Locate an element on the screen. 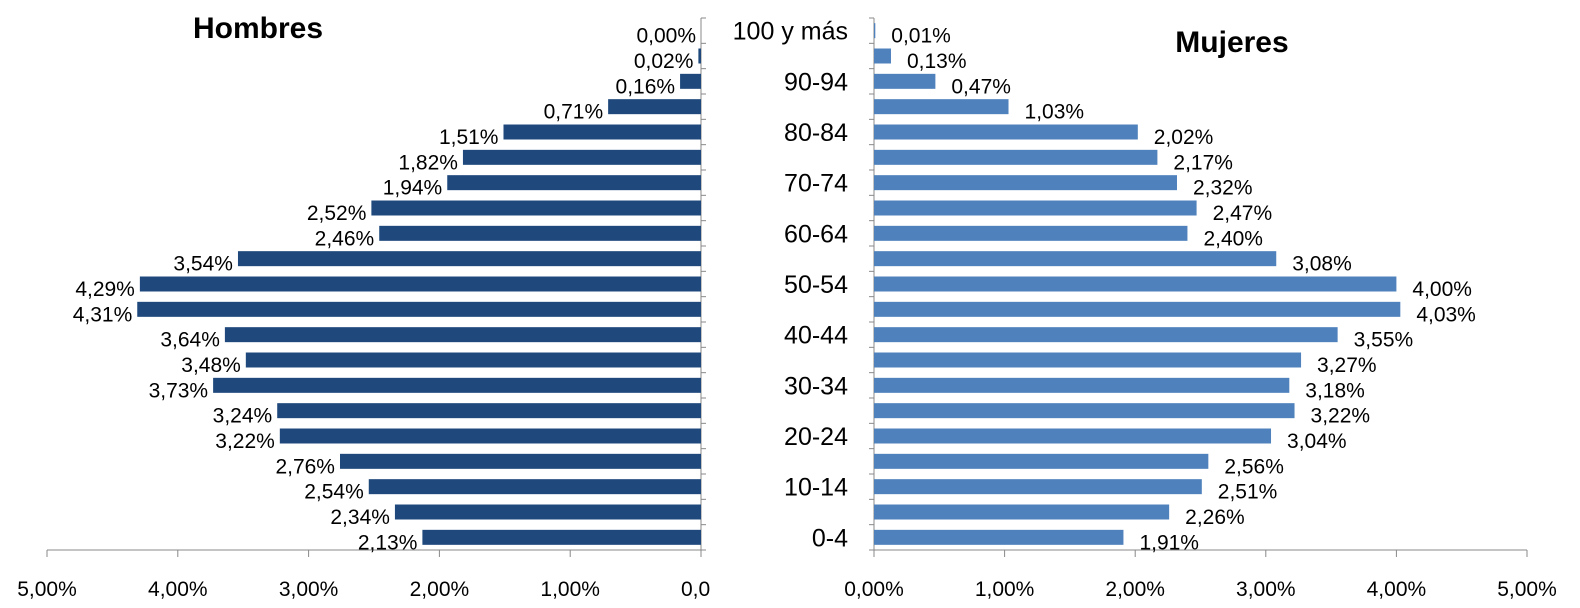  age-group-label: 0-4 is located at coordinates (830, 538).